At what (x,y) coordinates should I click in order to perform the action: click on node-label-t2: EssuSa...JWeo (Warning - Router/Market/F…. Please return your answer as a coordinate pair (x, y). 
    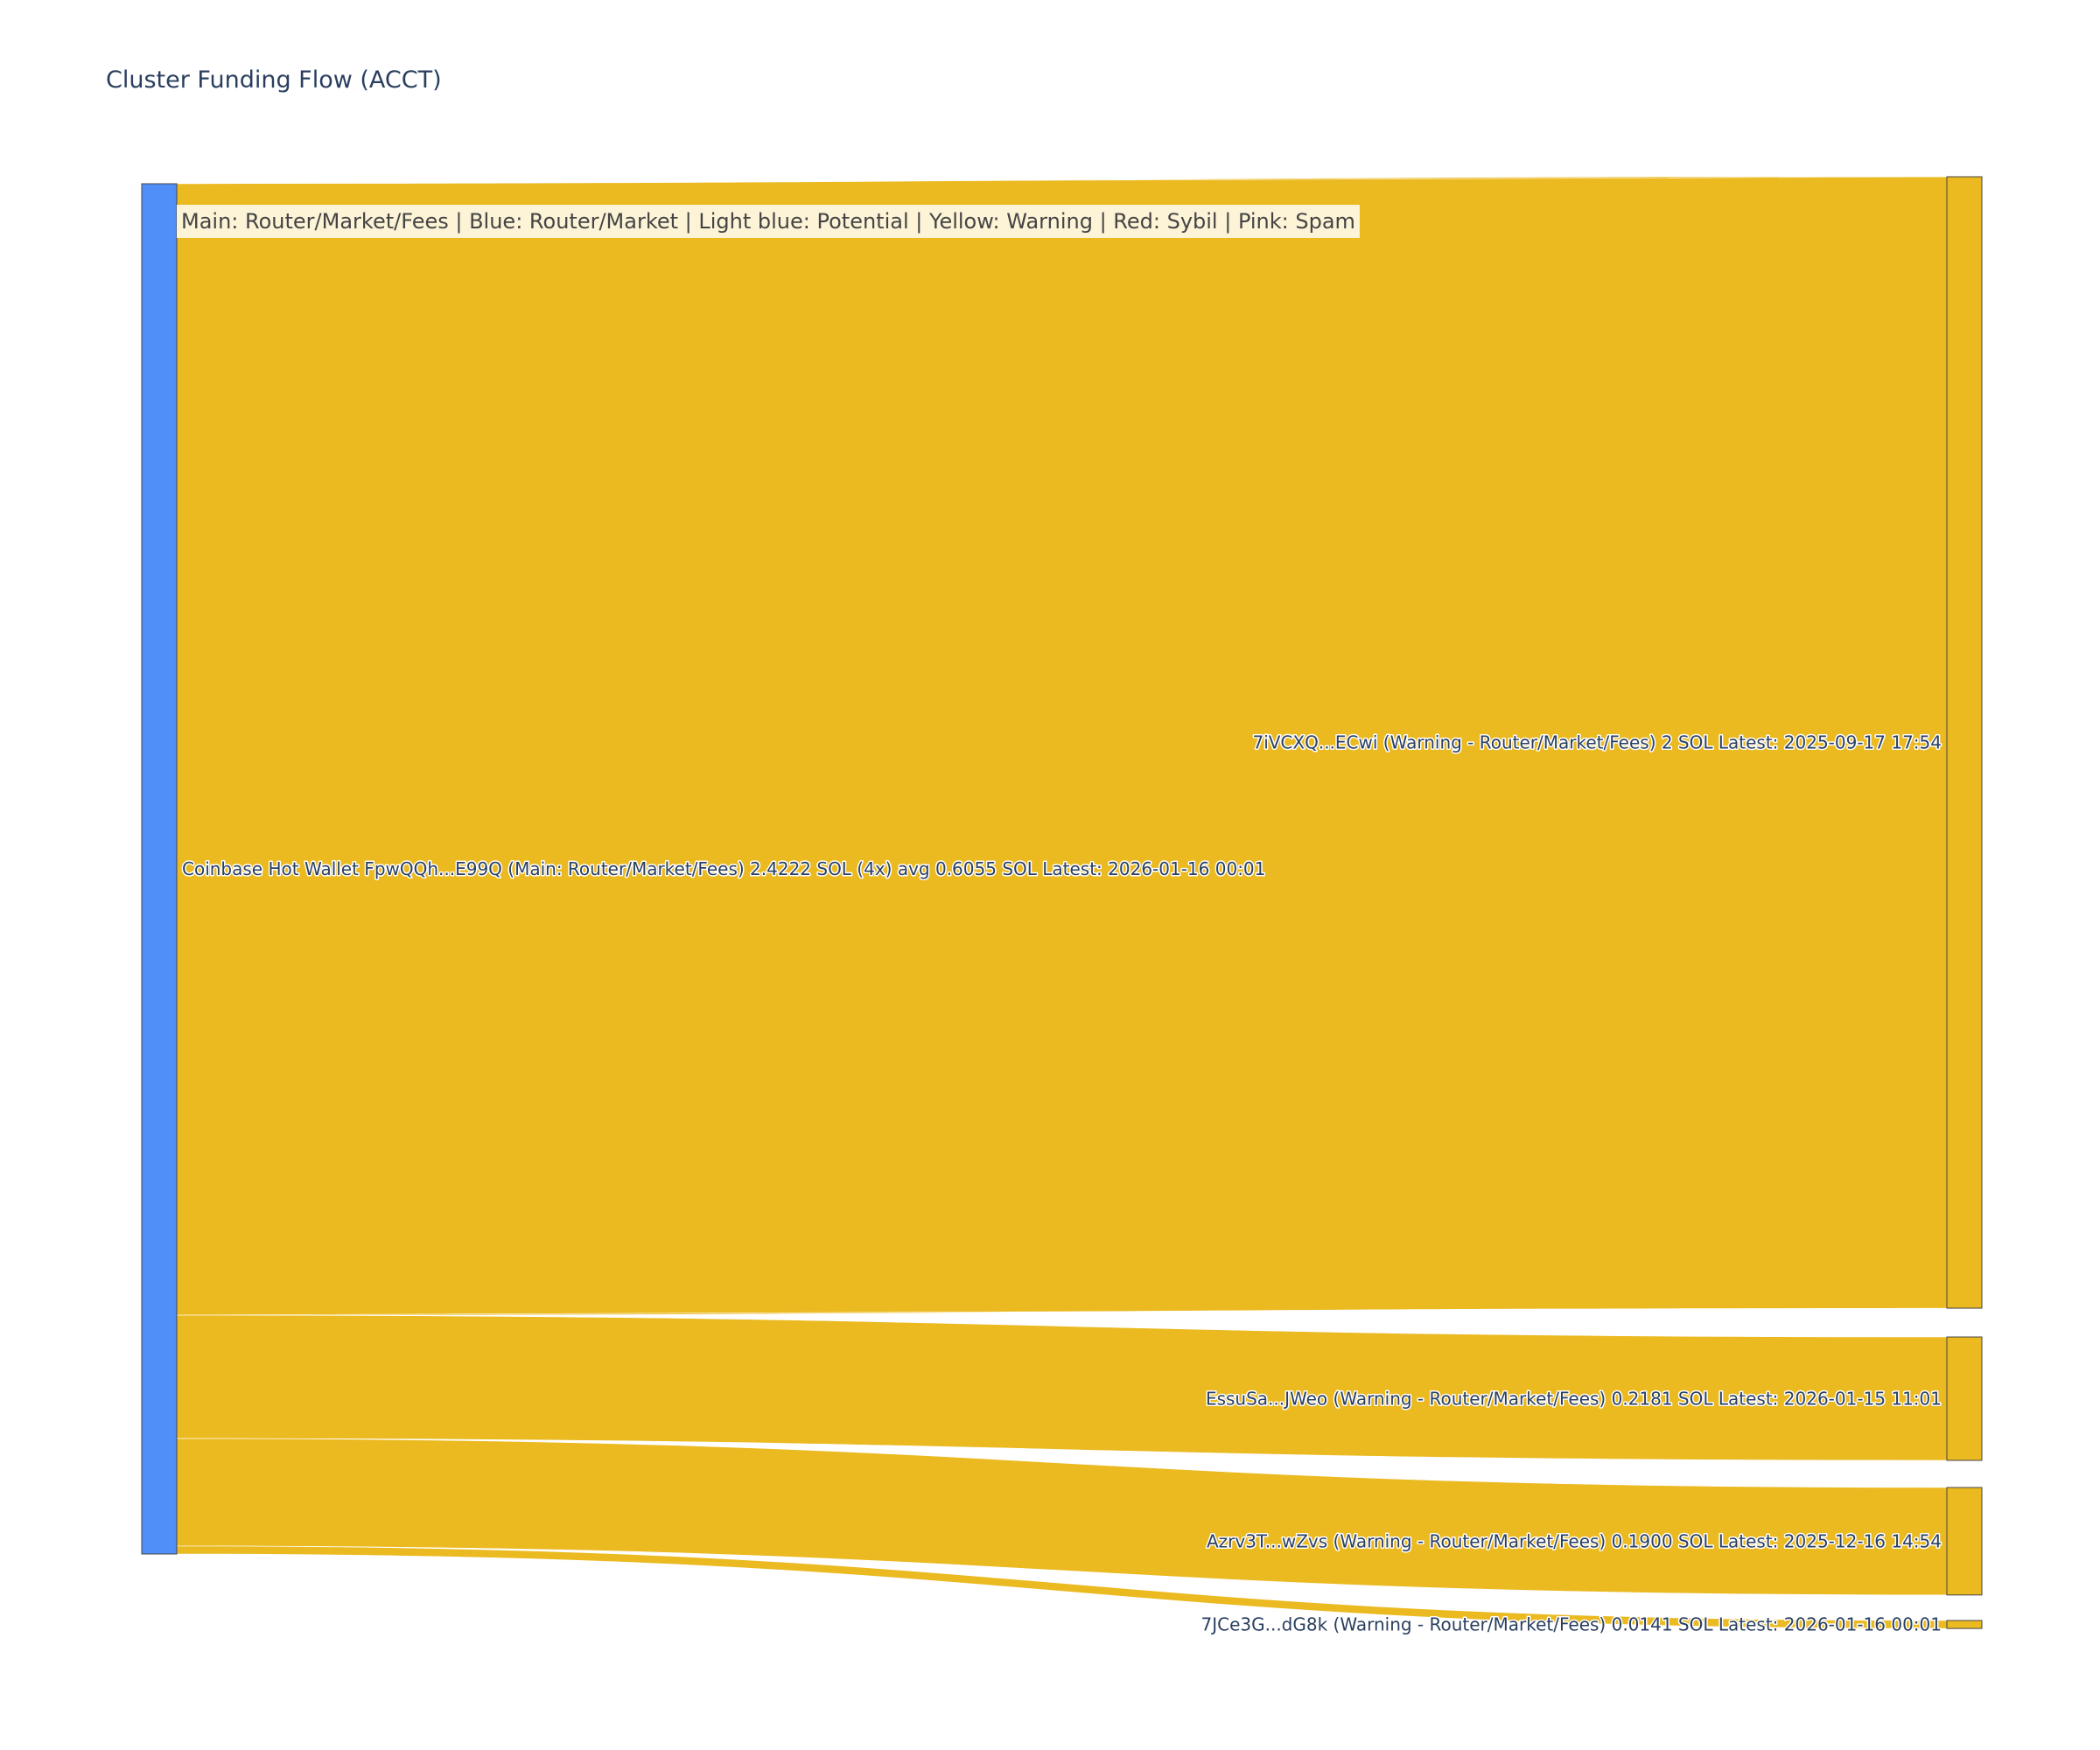
    Looking at the image, I should click on (1574, 1399).